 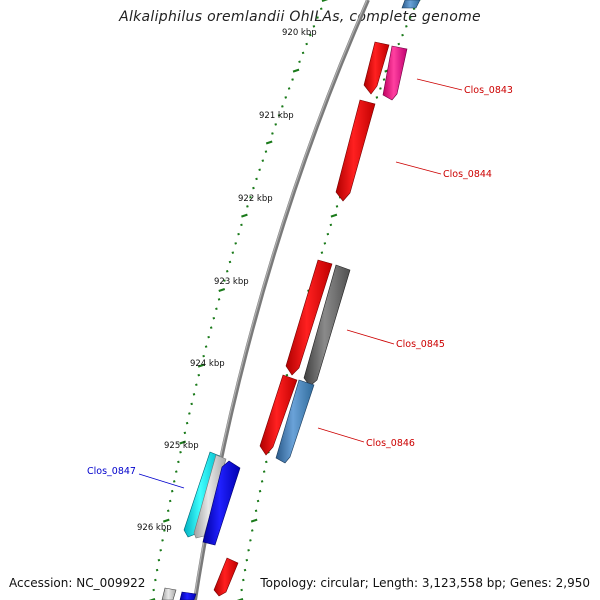 I want to click on gene-arrow-other, so click(x=327, y=325).